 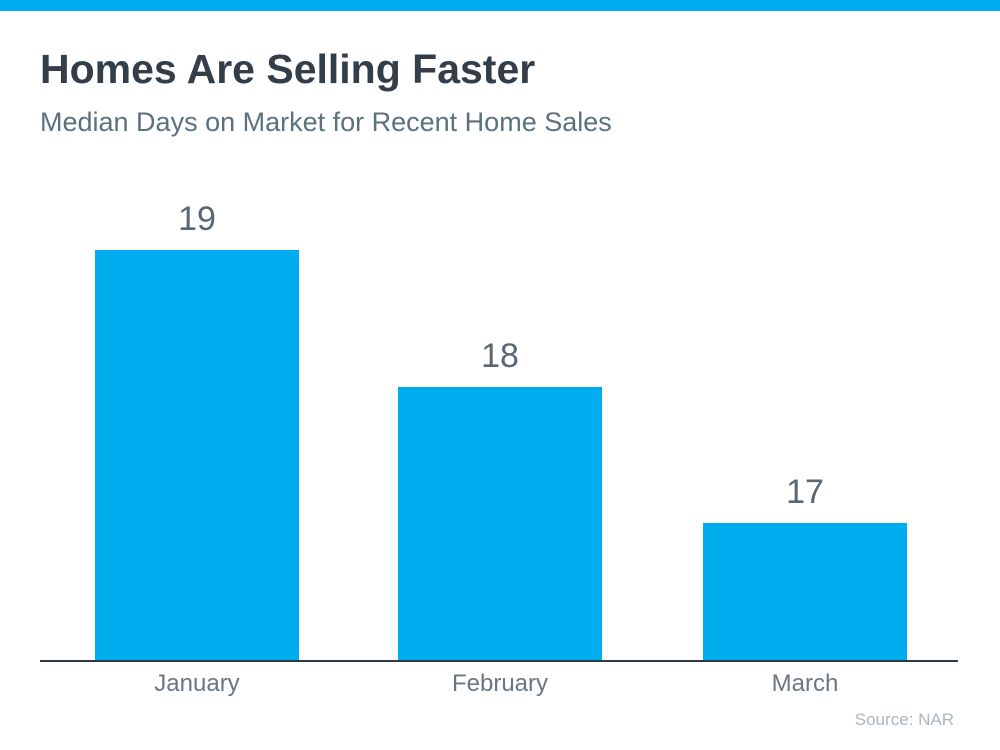 I want to click on bar-march, so click(x=805, y=591).